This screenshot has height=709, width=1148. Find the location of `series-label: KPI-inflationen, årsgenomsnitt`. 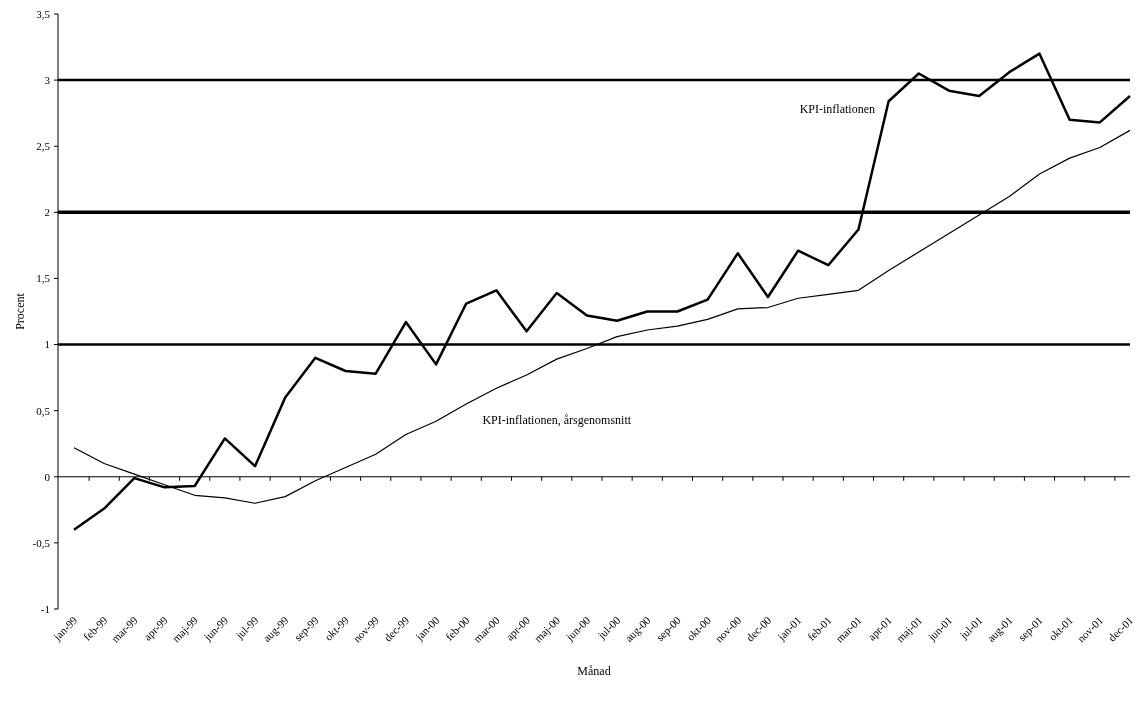

series-label: KPI-inflationen, årsgenomsnitt is located at coordinates (557, 419).